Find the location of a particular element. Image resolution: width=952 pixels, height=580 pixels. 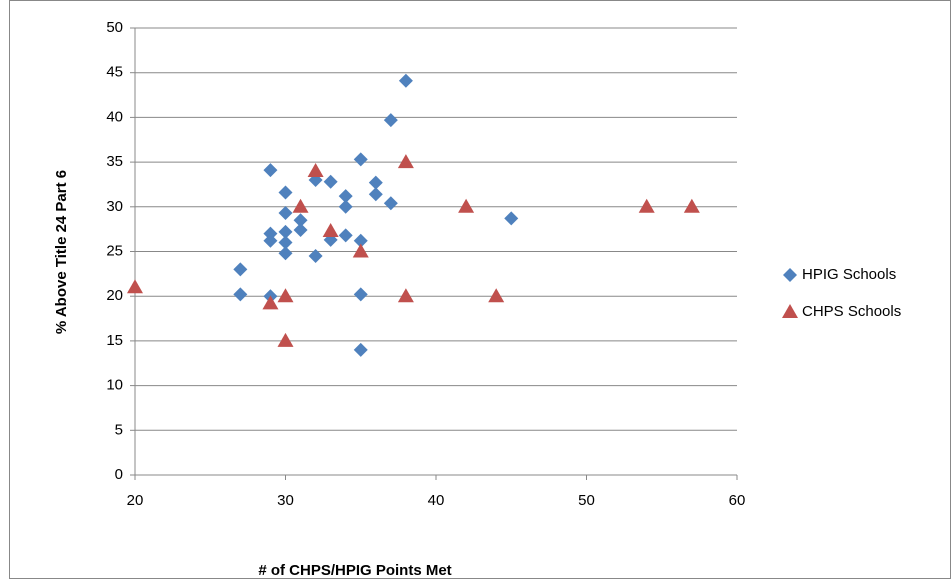

x-tick-label: 40 is located at coordinates (436, 500).